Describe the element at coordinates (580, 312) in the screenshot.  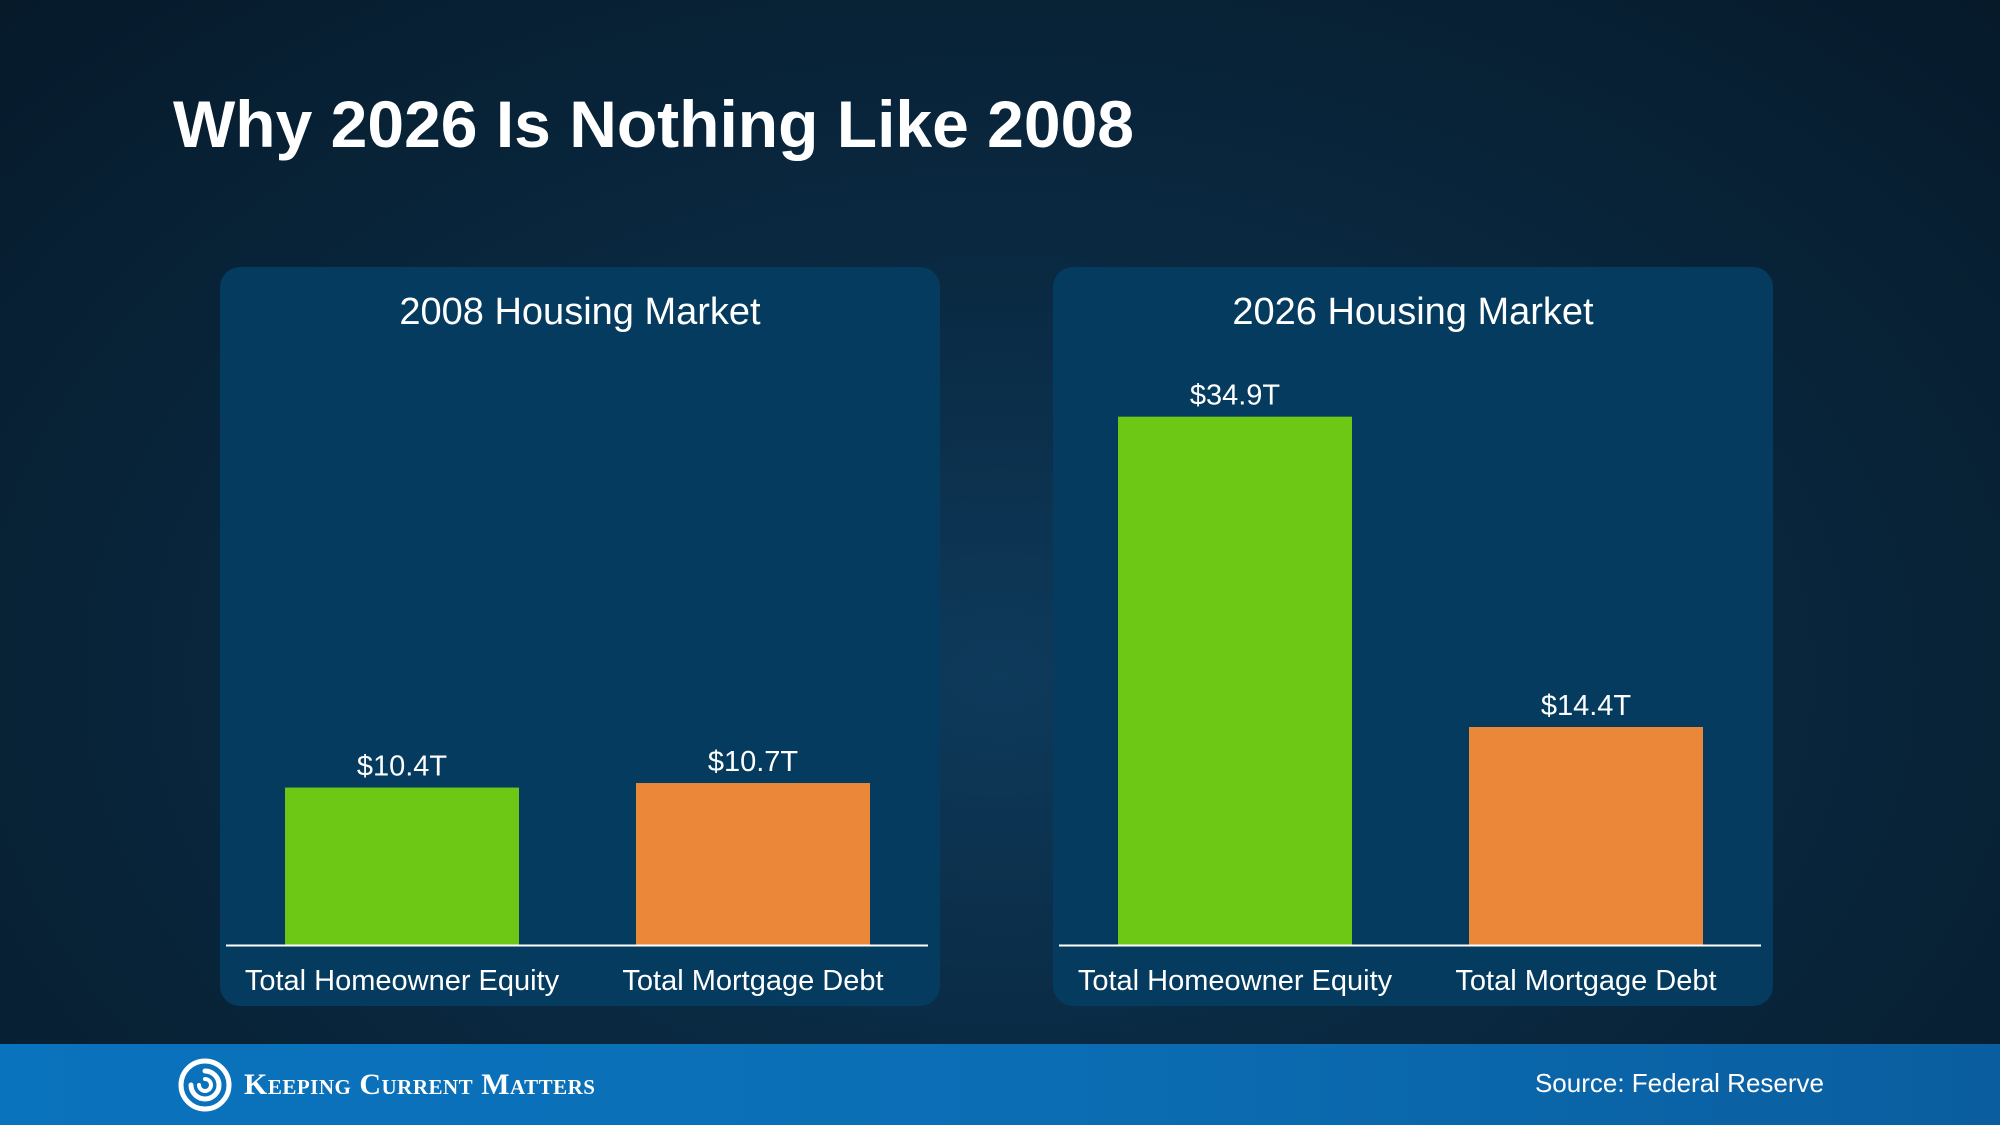
I see `chart-title-2008: 2008 Housing Market` at that location.